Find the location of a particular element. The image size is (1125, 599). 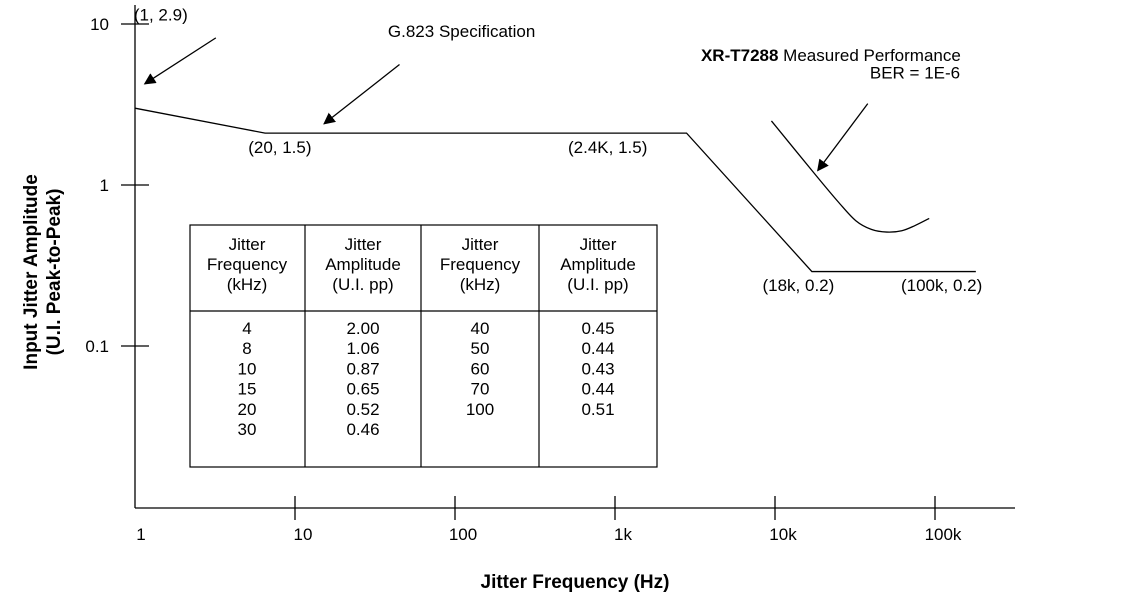

y-axis-title-line-1: Input Jitter Amplitude is located at coordinates (31, 272).